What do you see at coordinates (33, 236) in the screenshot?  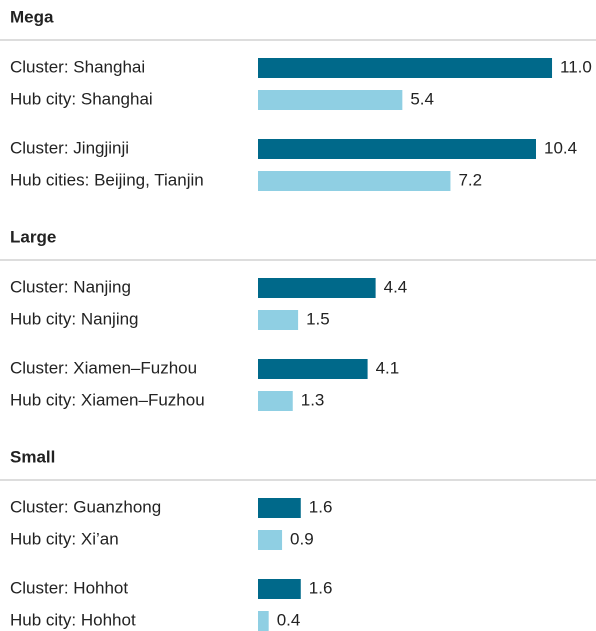 I see `group-title: Large` at bounding box center [33, 236].